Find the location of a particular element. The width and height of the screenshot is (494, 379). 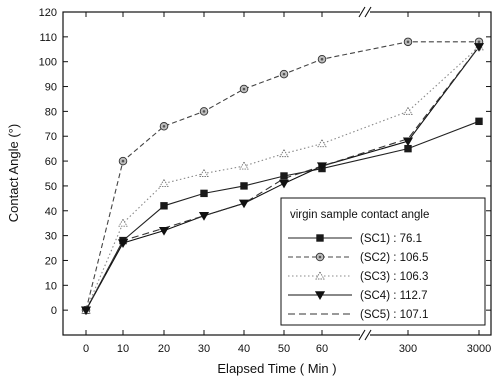

y-tick-label: 20 is located at coordinates (51, 261).